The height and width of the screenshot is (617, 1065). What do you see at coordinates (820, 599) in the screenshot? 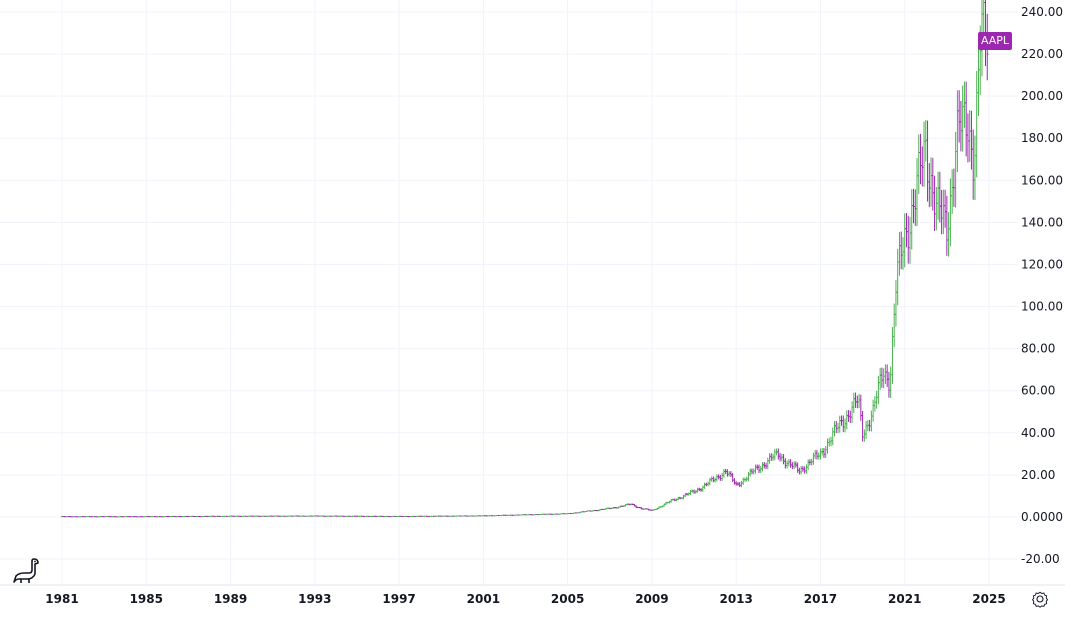
I see `x-tick-label: 2017` at bounding box center [820, 599].